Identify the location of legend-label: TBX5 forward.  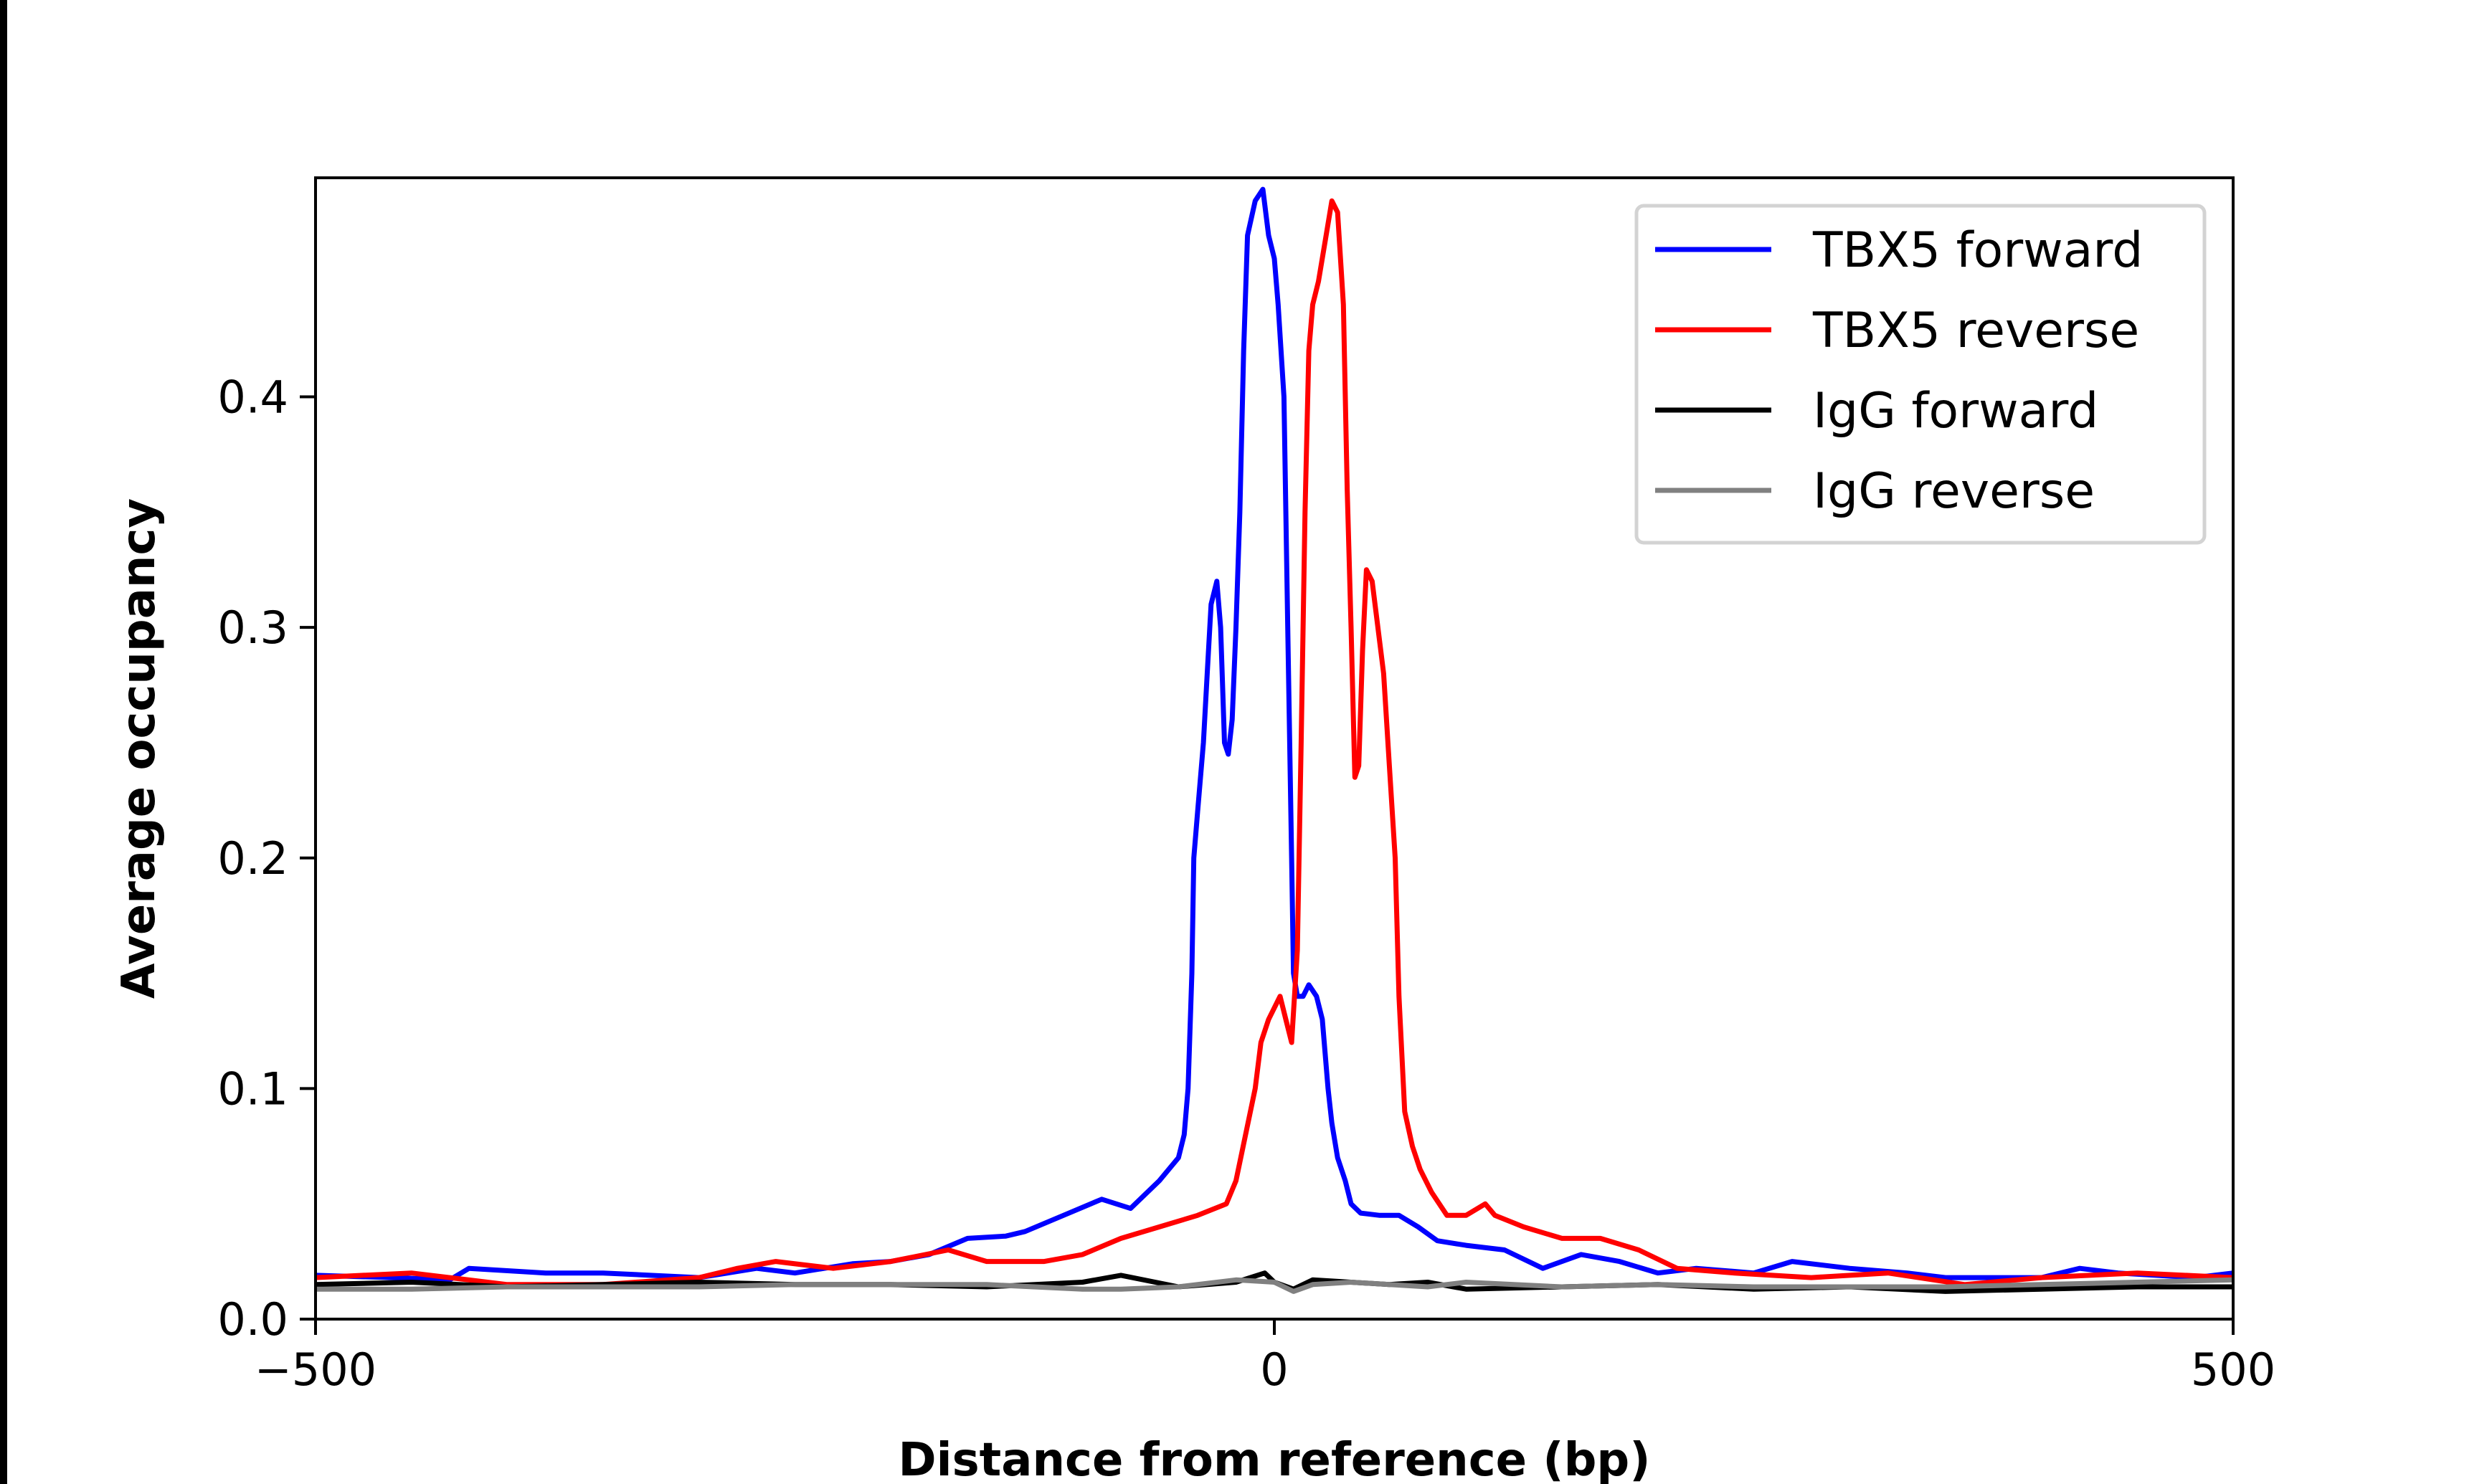
(1978, 250).